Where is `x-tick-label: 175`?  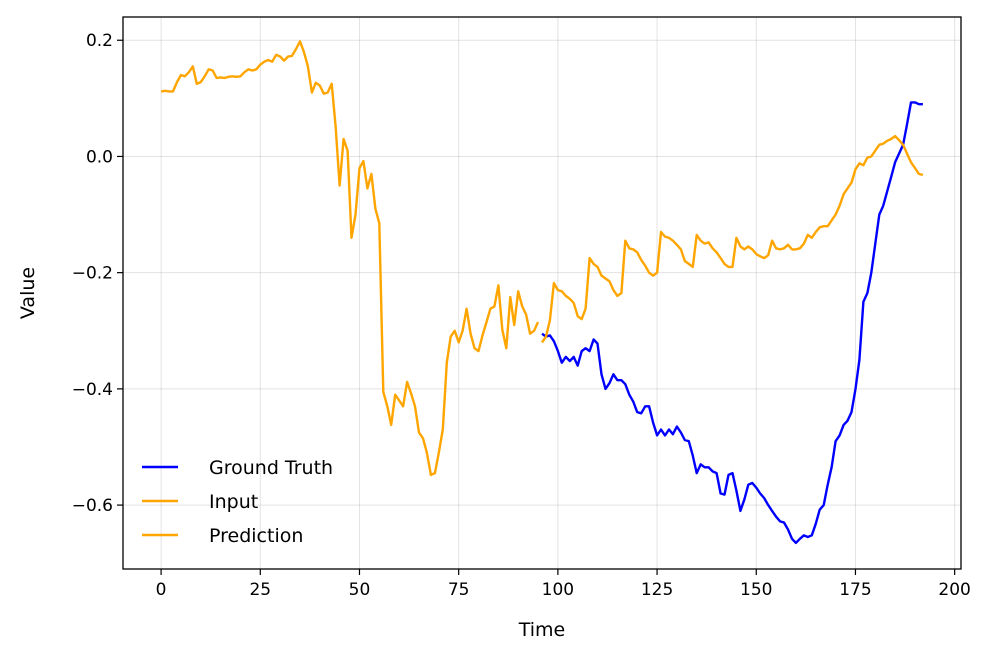 x-tick-label: 175 is located at coordinates (855, 590).